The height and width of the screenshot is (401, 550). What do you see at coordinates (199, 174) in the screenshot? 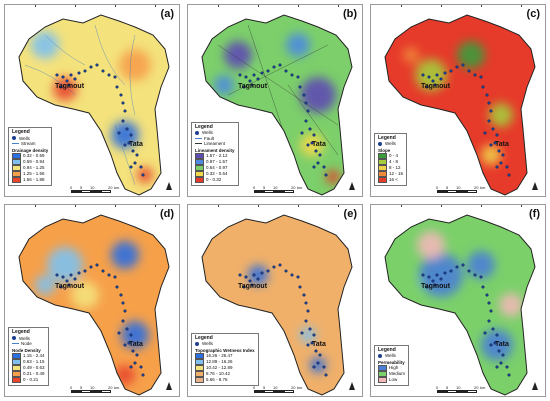
I see `legend-swatch` at bounding box center [199, 174].